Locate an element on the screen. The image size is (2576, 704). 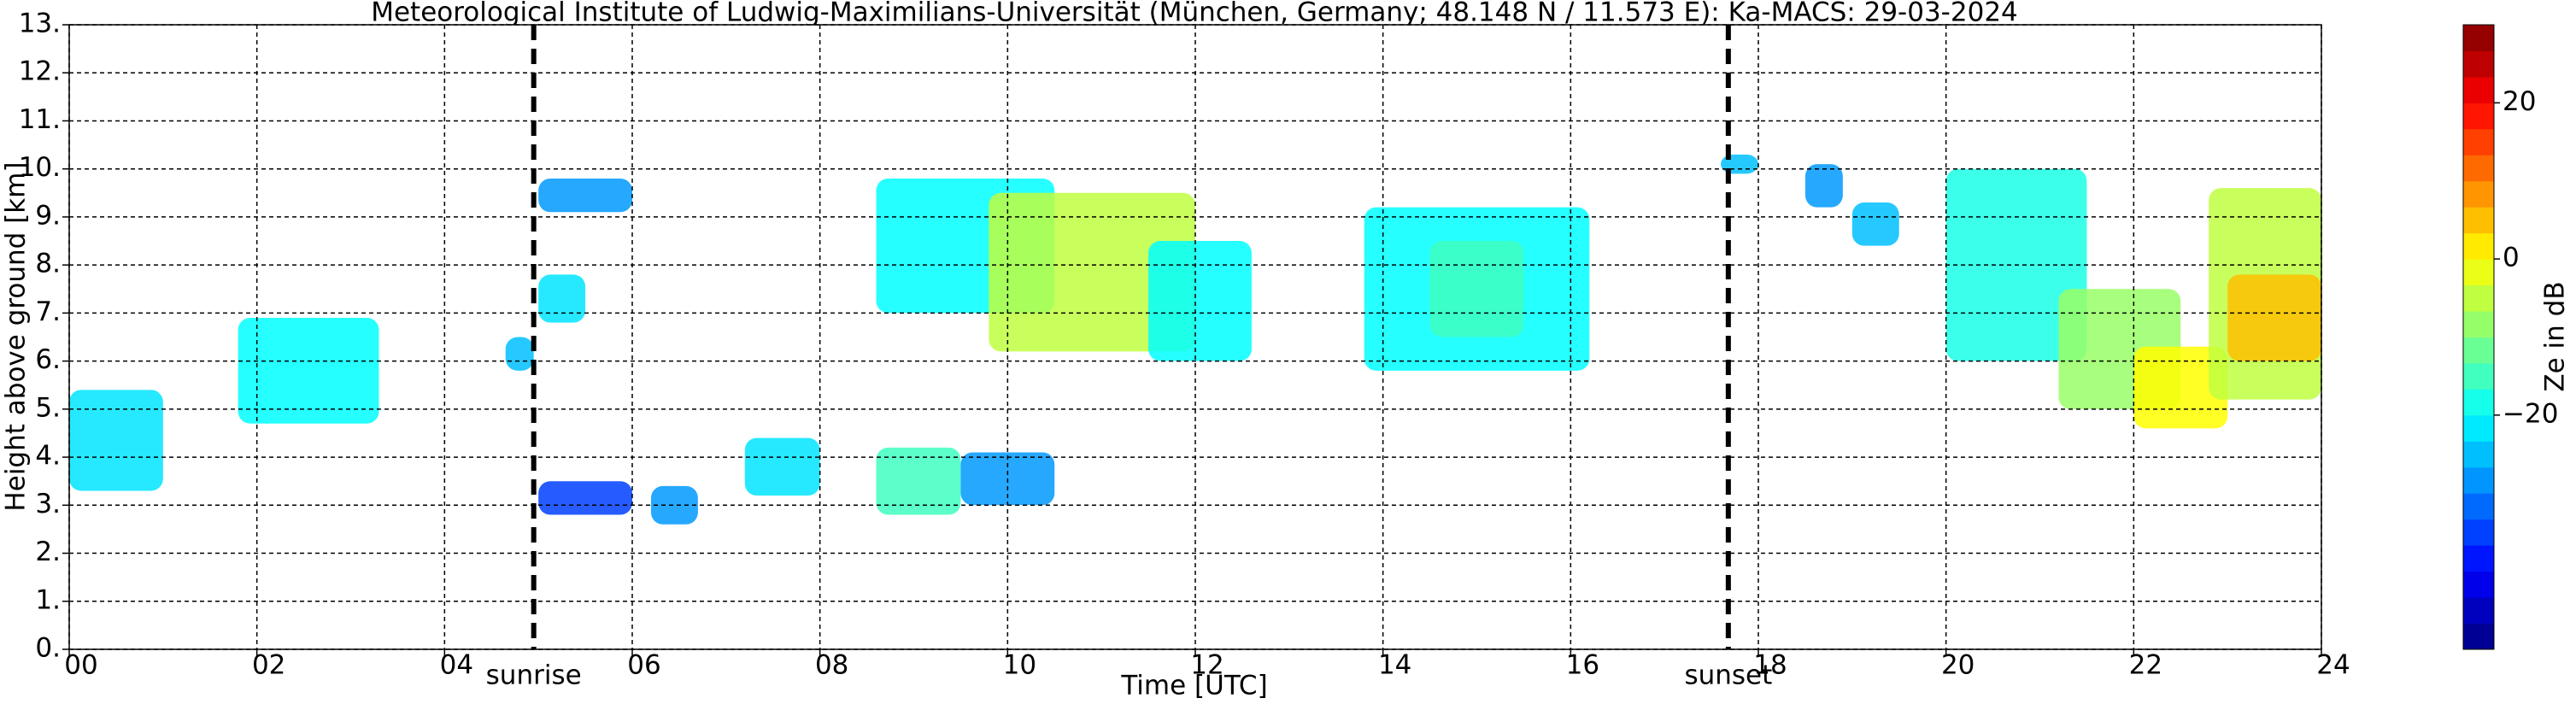
x-tick-label: 02 is located at coordinates (268, 665).